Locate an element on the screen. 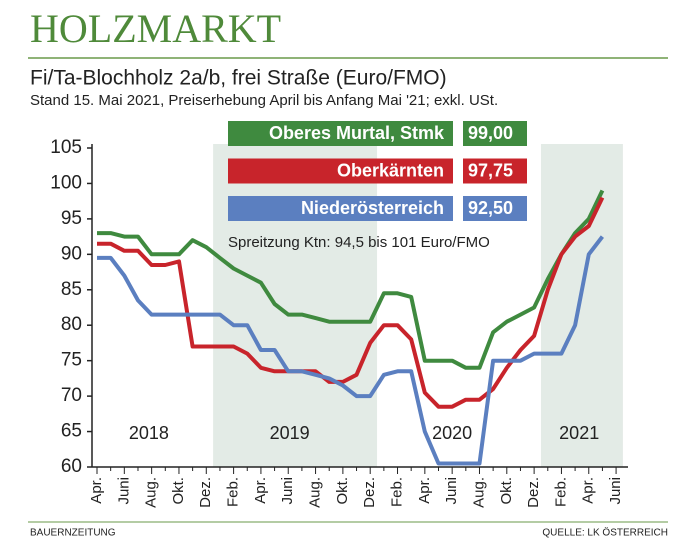  y-tick-label: 75 is located at coordinates (71, 360).